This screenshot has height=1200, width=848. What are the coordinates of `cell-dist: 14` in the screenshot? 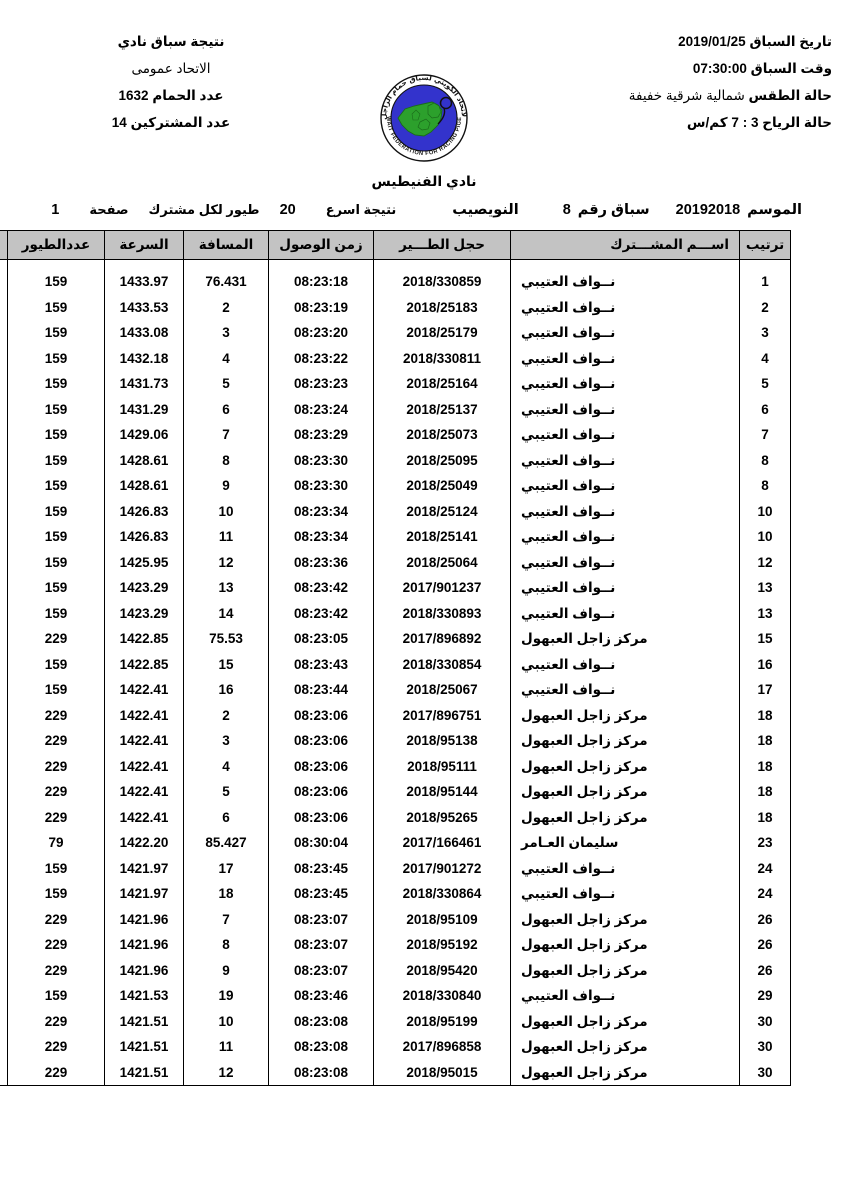 It's located at (226, 613).